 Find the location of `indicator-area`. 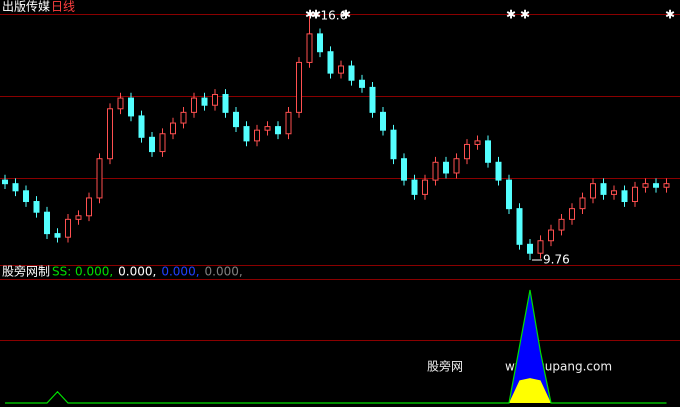

indicator-area is located at coordinates (336, 390).